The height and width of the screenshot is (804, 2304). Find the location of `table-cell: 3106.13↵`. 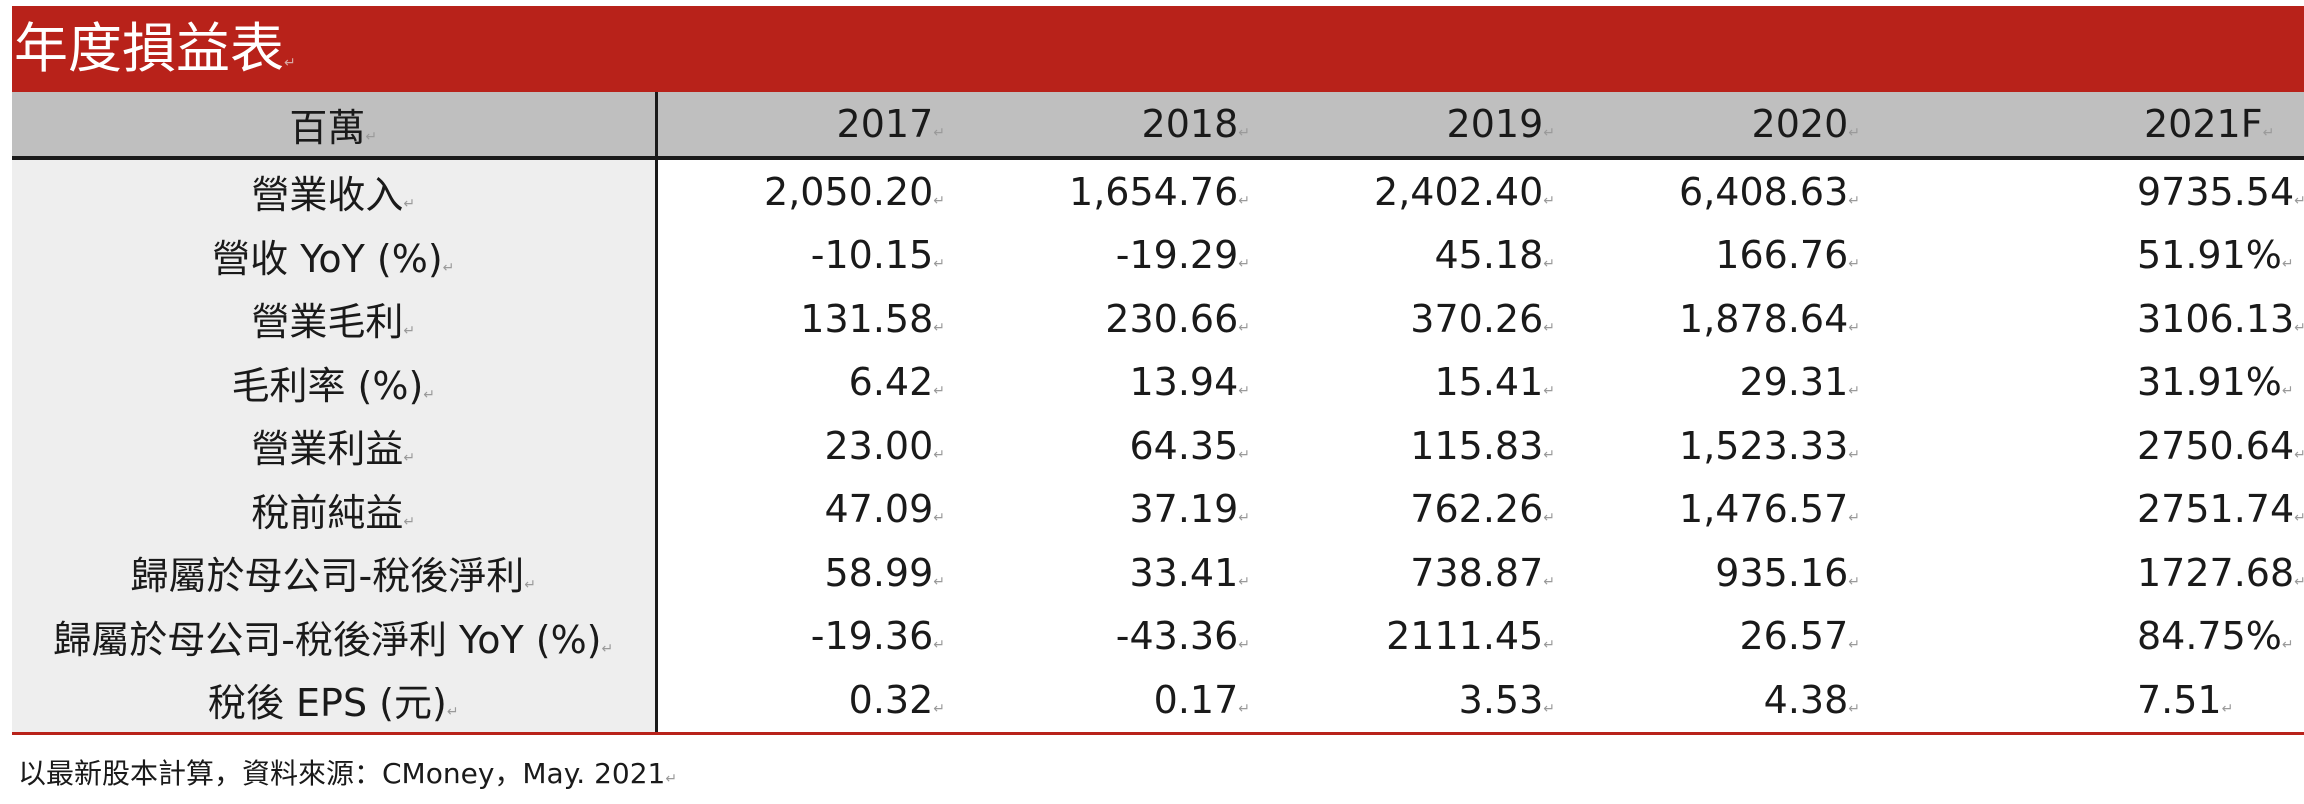

table-cell: 3106.13↵ is located at coordinates (2220, 318).